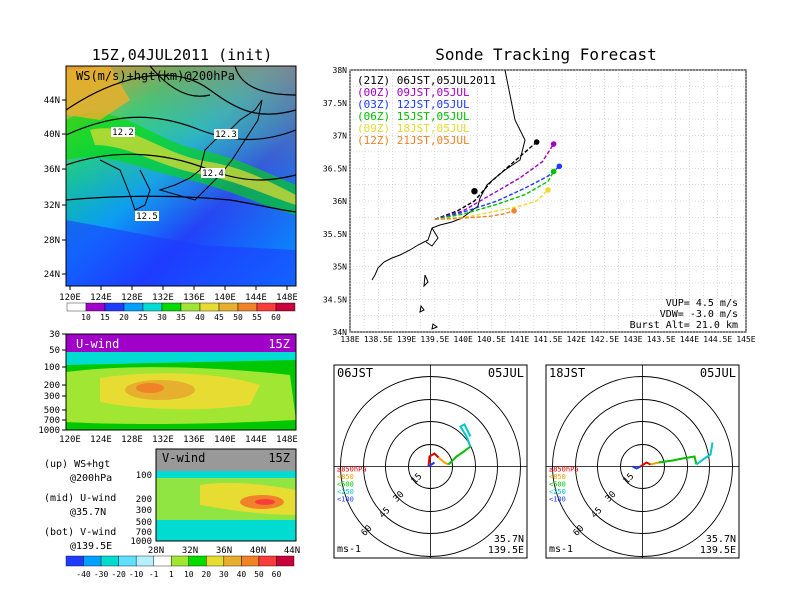 The height and width of the screenshot is (612, 792). I want to click on lat-tick-label: 35.5N, so click(335, 234).